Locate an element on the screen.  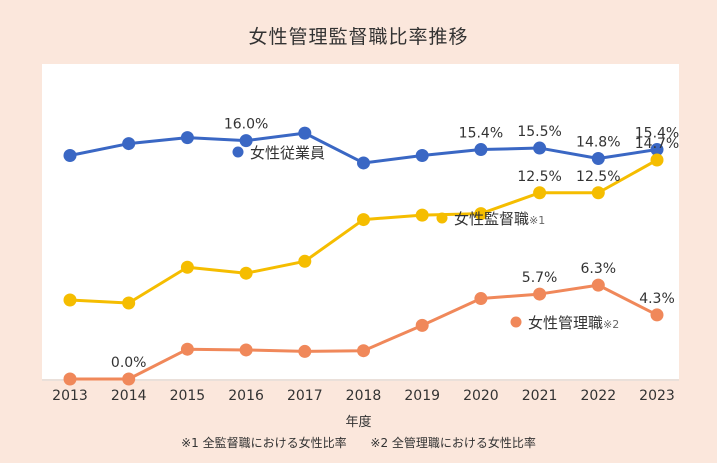
x-tick-label: 2016 is located at coordinates (246, 396).